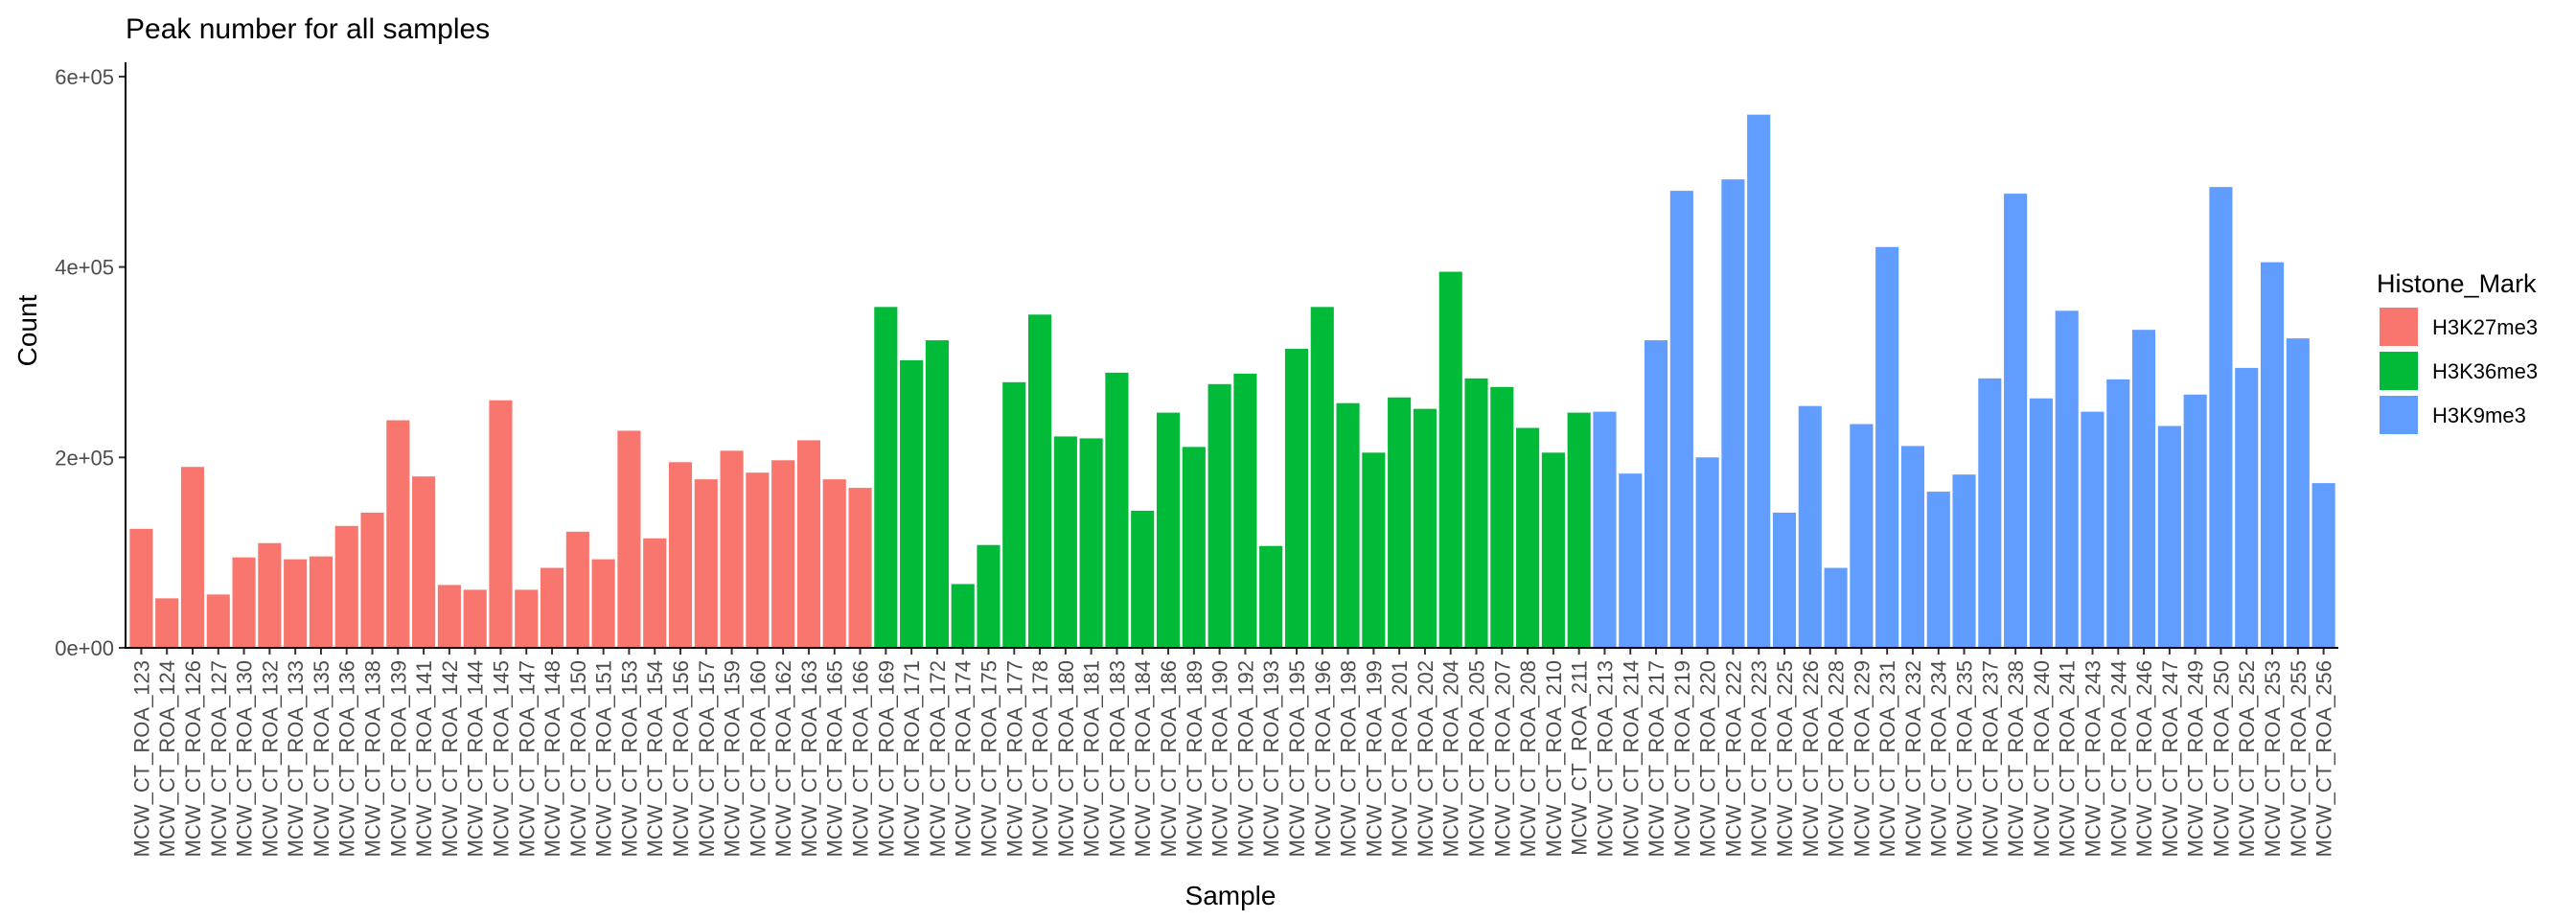 The image size is (2576, 920). What do you see at coordinates (1426, 759) in the screenshot?
I see `x-tick-label: MCW_CT_ROA_202` at bounding box center [1426, 759].